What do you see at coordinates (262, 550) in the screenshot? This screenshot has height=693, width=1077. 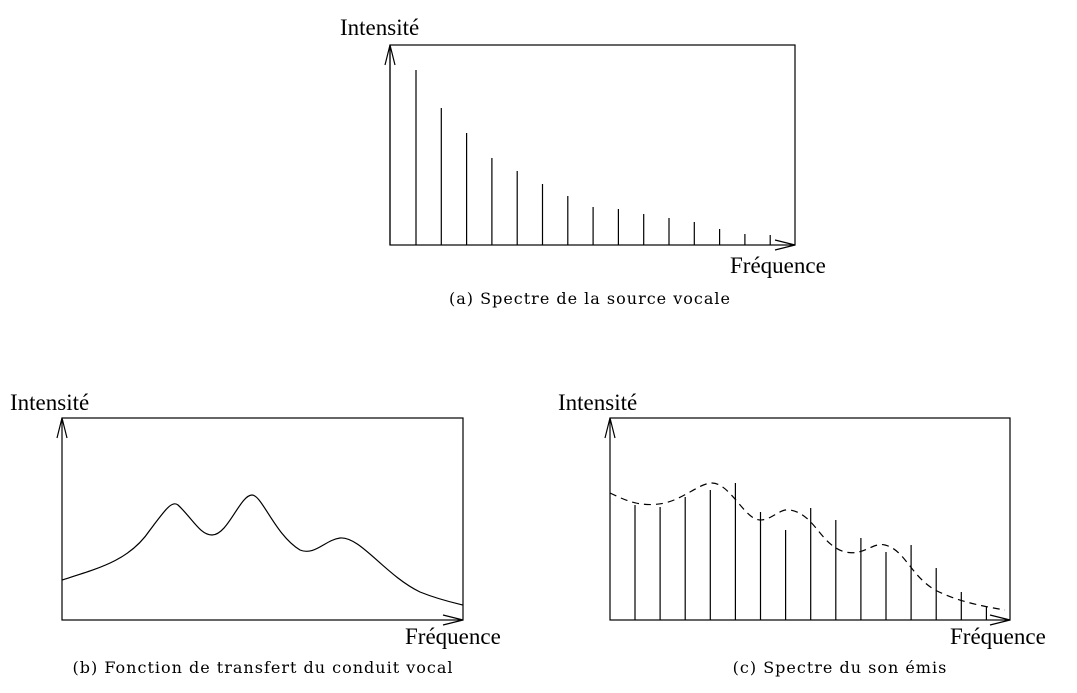 I see `transfer-curve` at bounding box center [262, 550].